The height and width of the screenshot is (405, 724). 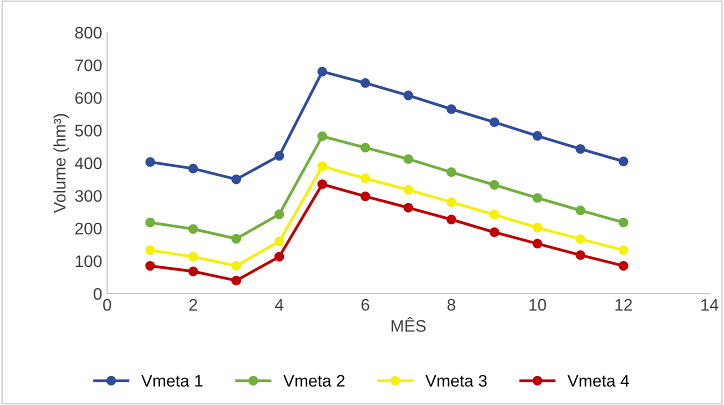 What do you see at coordinates (409, 324) in the screenshot?
I see `x-axis-title: MÊS` at bounding box center [409, 324].